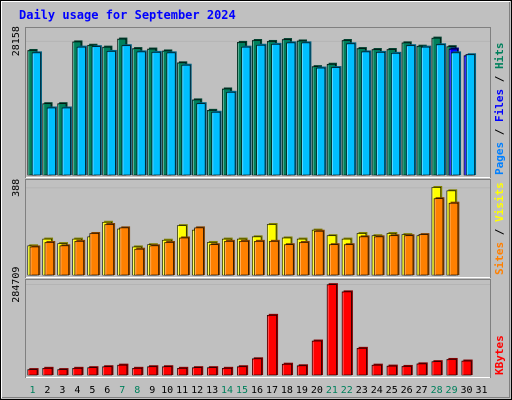 This screenshot has height=400, width=512. I want to click on x-tick-label: 7, so click(122, 390).